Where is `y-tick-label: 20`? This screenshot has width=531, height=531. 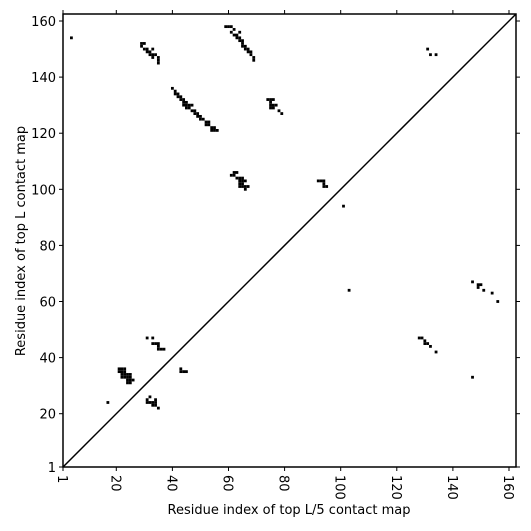
y-tick-label: 20 is located at coordinates (47, 415).